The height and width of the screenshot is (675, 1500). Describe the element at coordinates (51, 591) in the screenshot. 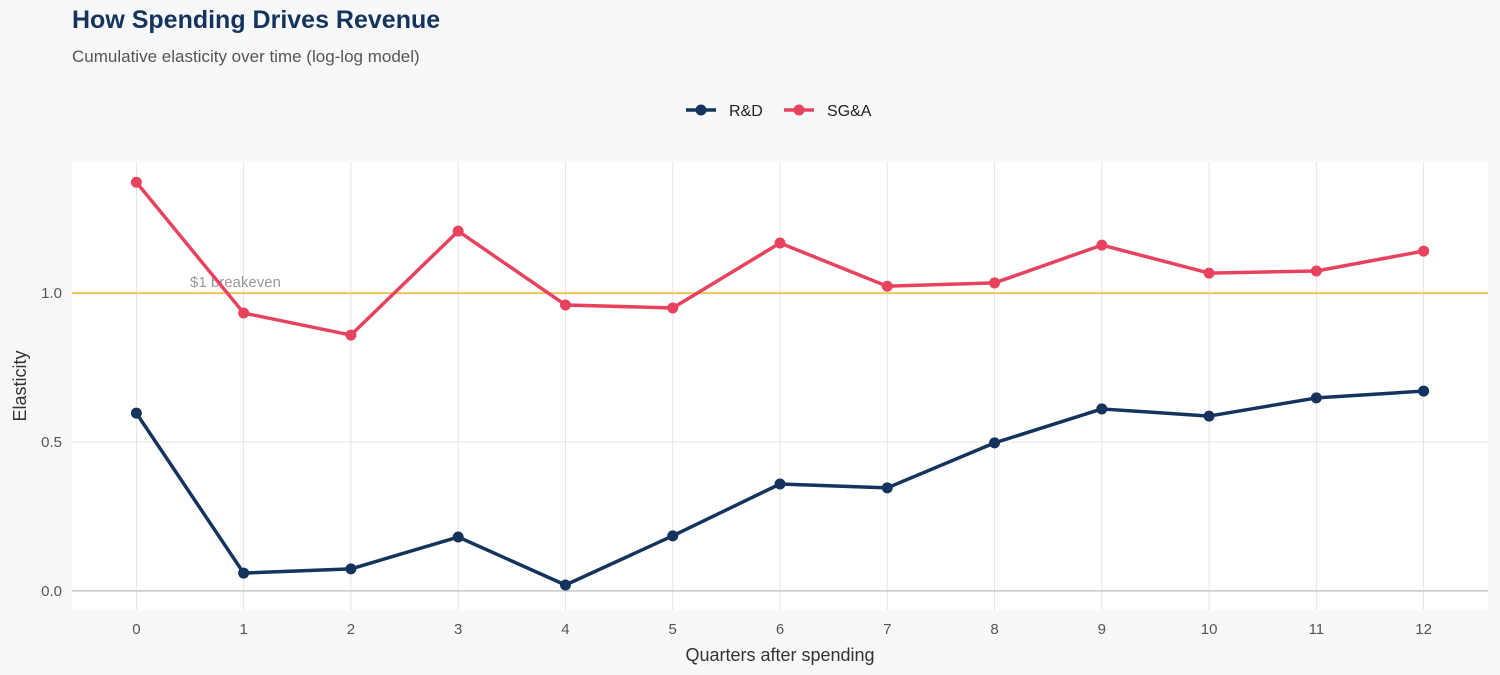

I see `y-tick-label: 0.0` at that location.